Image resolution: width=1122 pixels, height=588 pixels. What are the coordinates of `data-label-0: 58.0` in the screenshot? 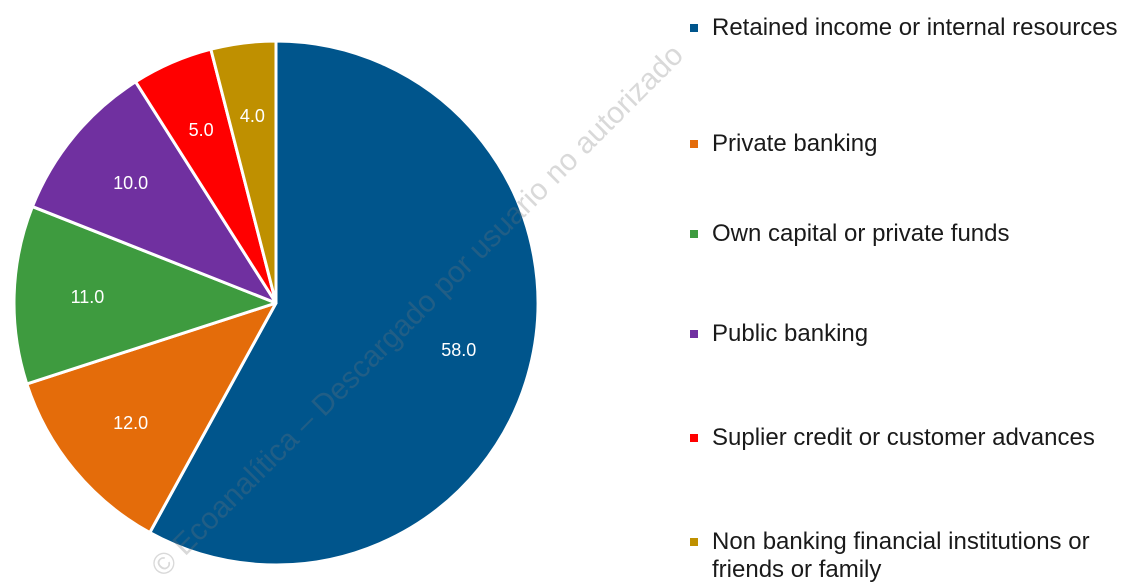 It's located at (458, 350).